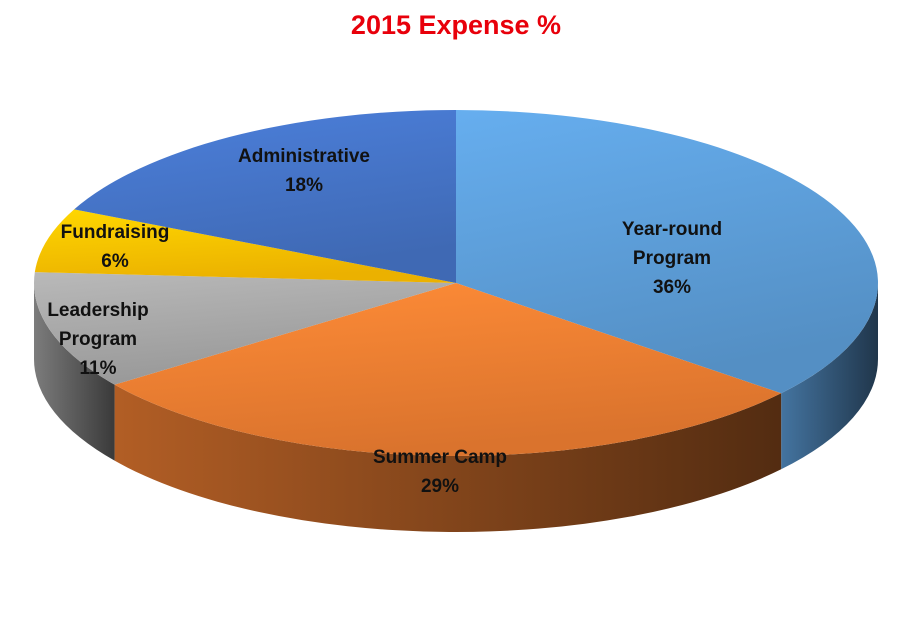 This screenshot has height=627, width=912. I want to click on pie-slice-fundraising, so click(245, 246).